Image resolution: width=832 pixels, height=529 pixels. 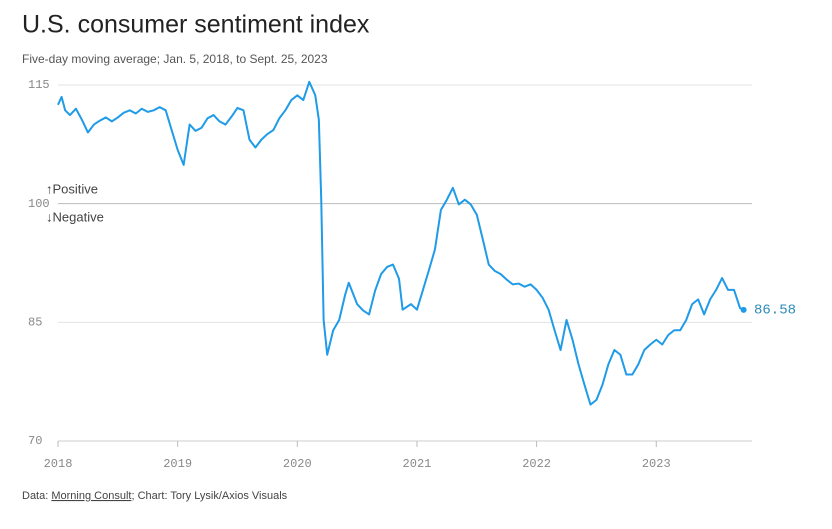 I want to click on source-text: Data:, so click(x=36, y=496).